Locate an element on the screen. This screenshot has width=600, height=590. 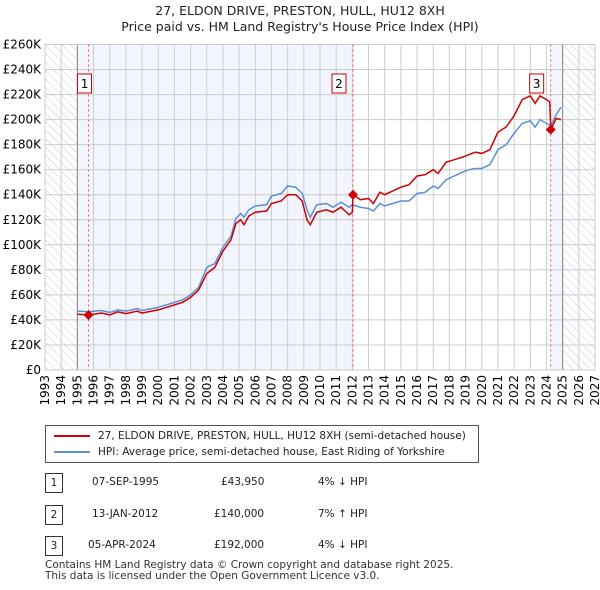
x-tick-label: 2016 is located at coordinates (417, 390).